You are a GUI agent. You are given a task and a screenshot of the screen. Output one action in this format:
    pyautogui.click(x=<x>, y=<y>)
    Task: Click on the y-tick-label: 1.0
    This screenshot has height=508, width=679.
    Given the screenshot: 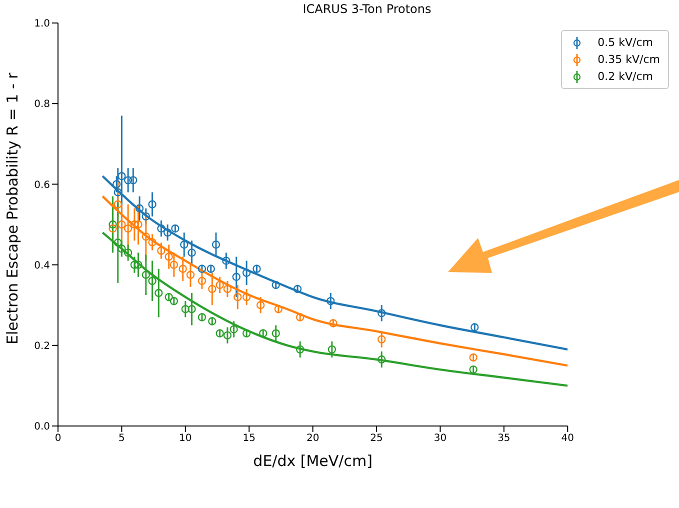 What is the action you would take?
    pyautogui.click(x=42, y=24)
    